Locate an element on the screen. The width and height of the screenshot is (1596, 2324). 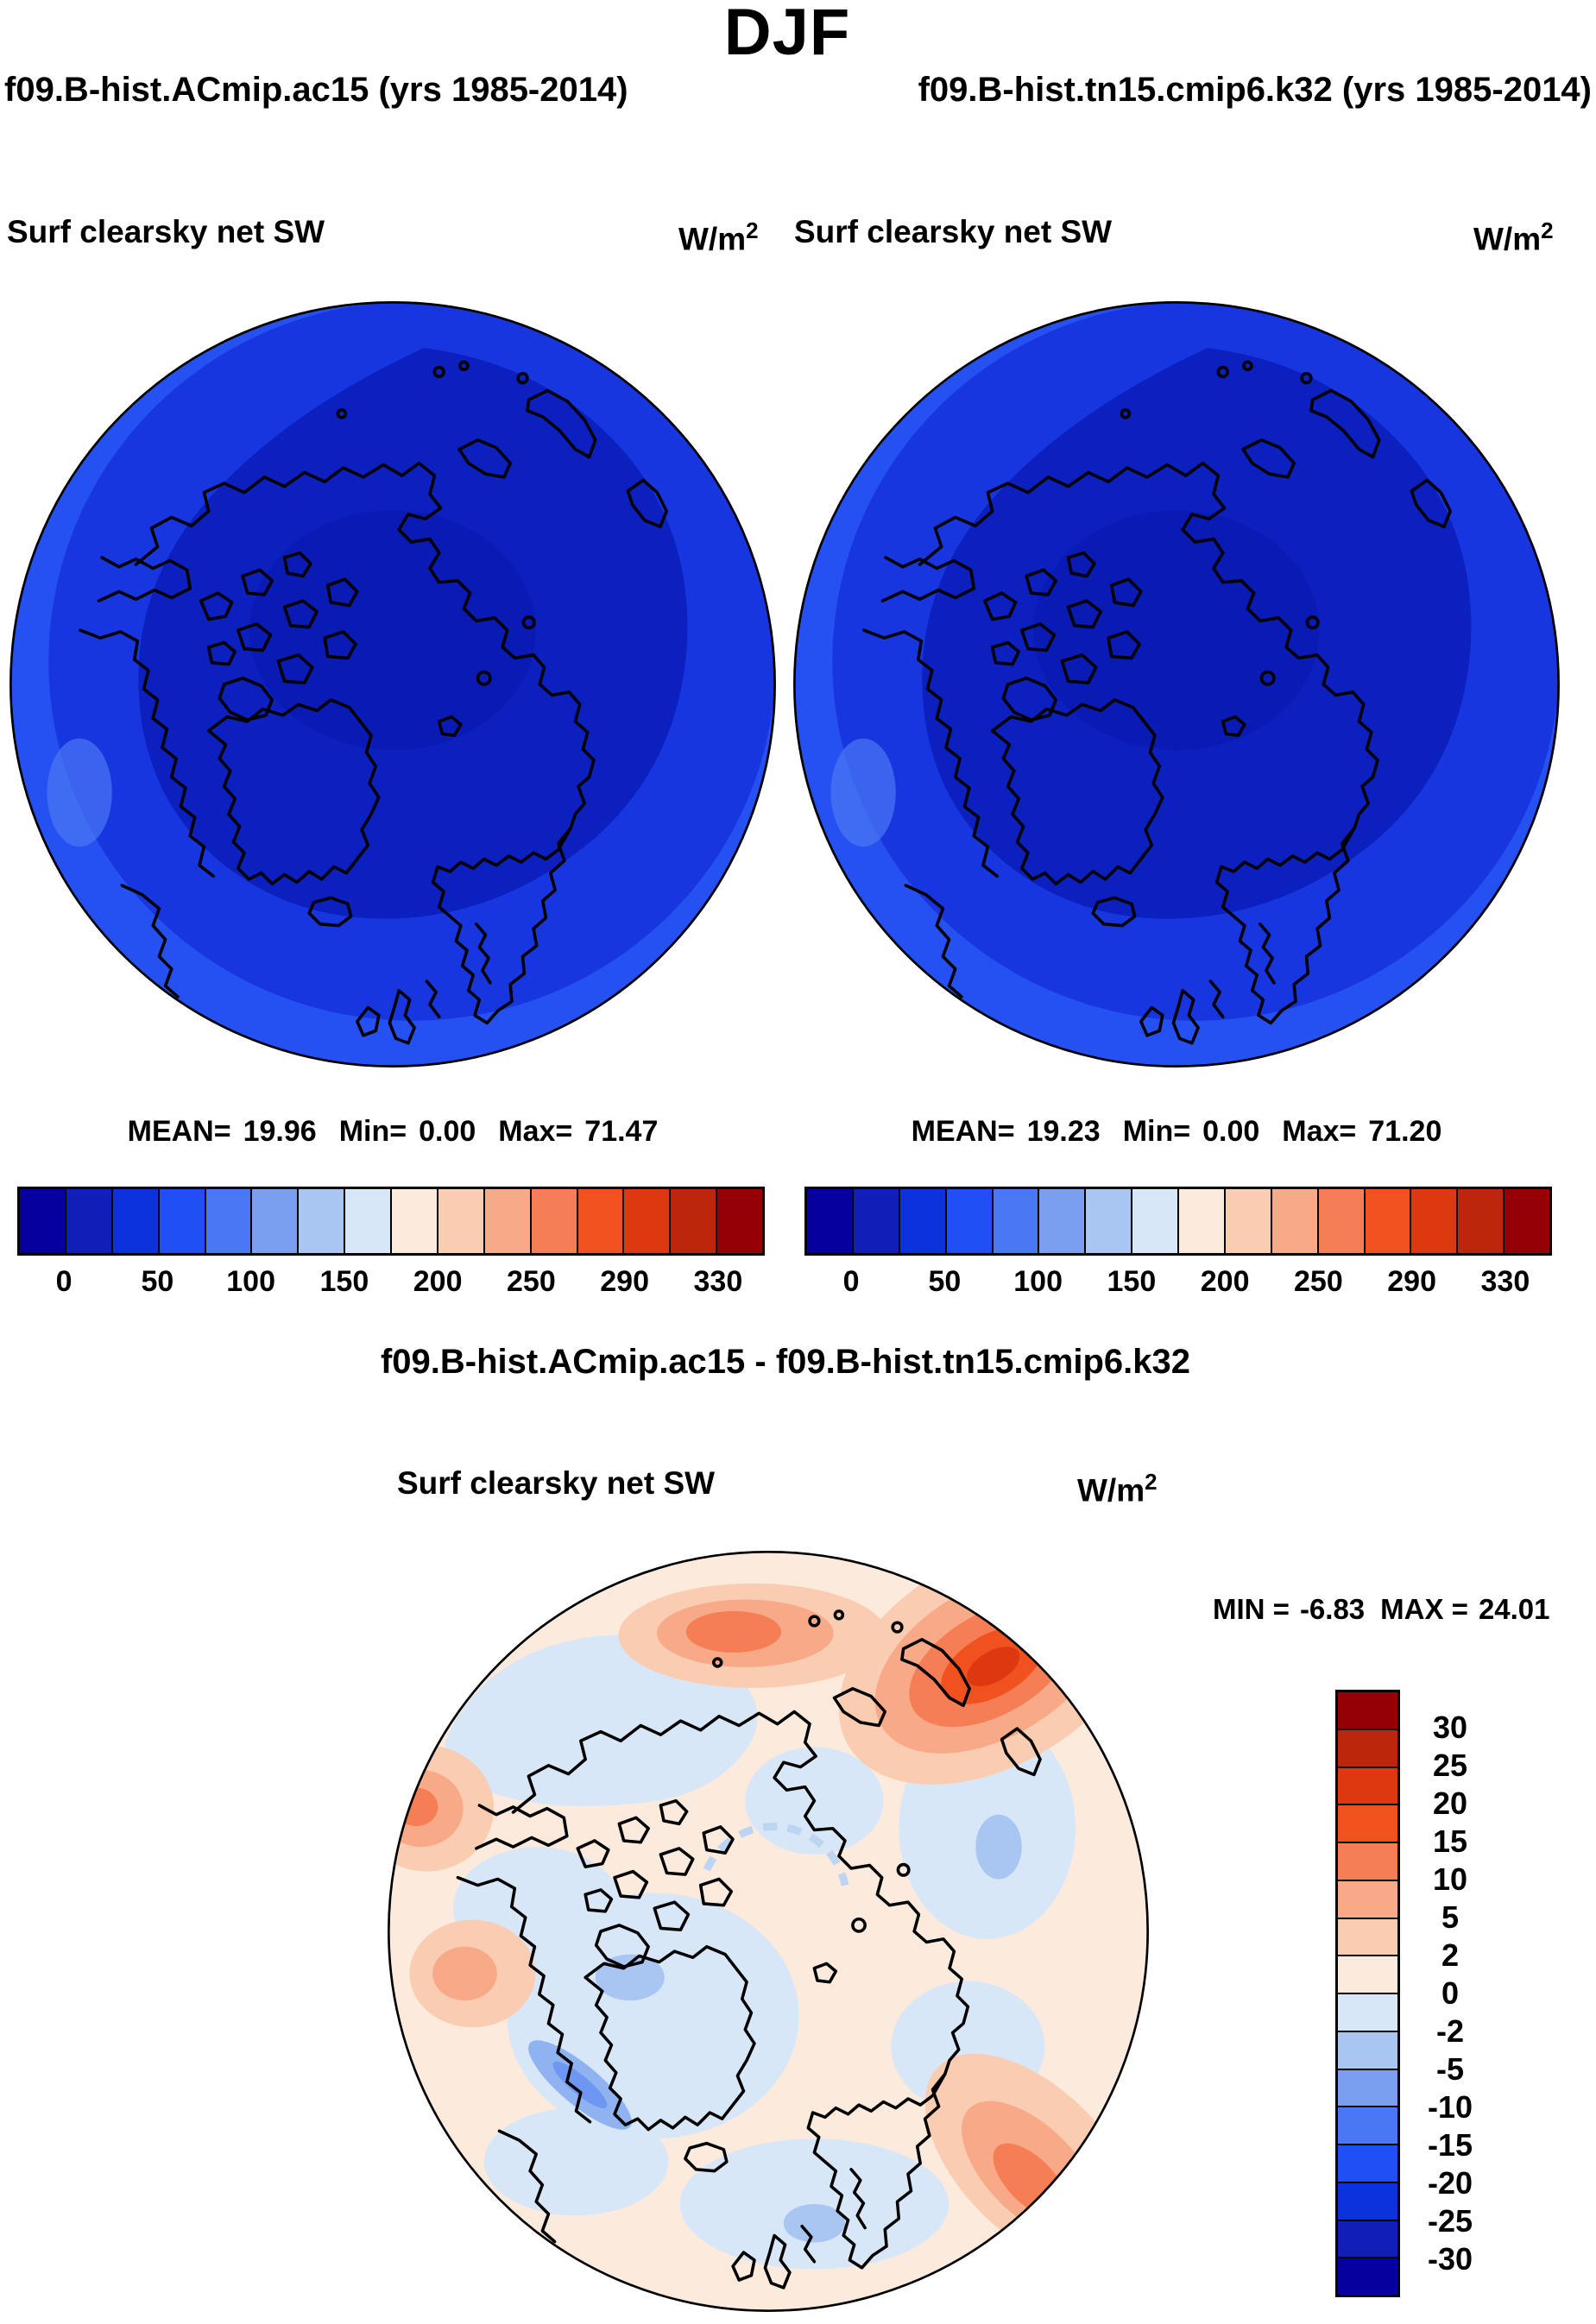
panel2-units-label: W/m2 is located at coordinates (1513, 237).